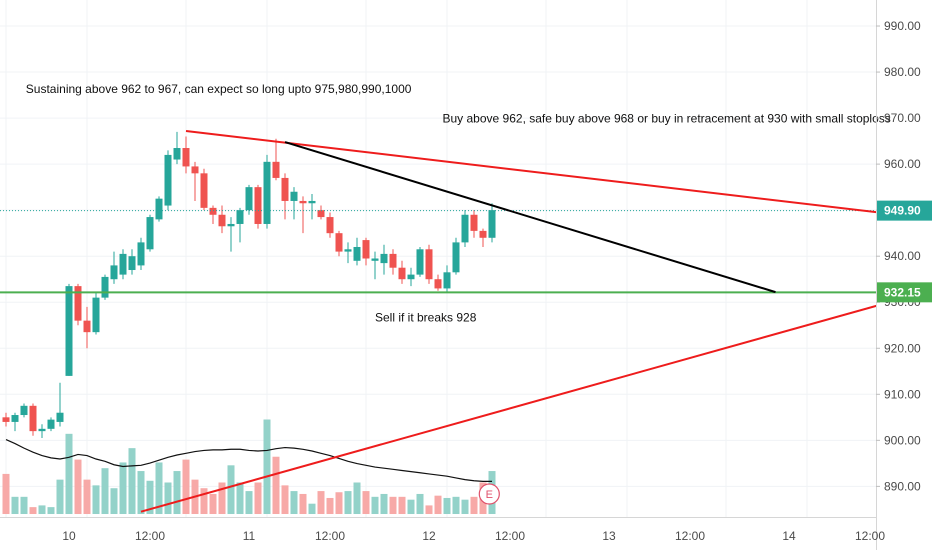 This screenshot has width=932, height=550. Describe the element at coordinates (789, 536) in the screenshot. I see `x-tick-label: 14` at that location.